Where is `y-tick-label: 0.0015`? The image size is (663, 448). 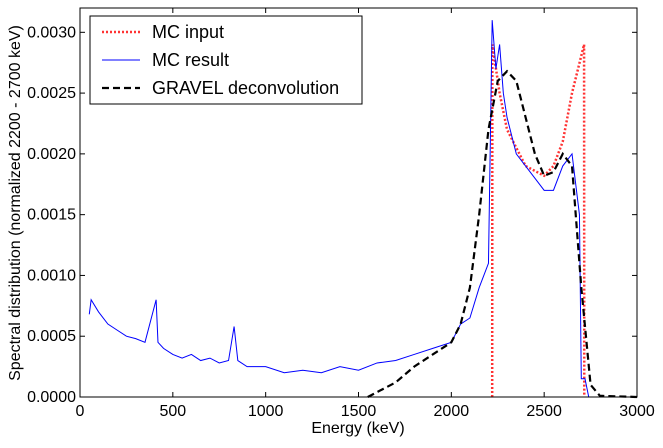
y-tick-label: 0.0015 is located at coordinates (51, 215).